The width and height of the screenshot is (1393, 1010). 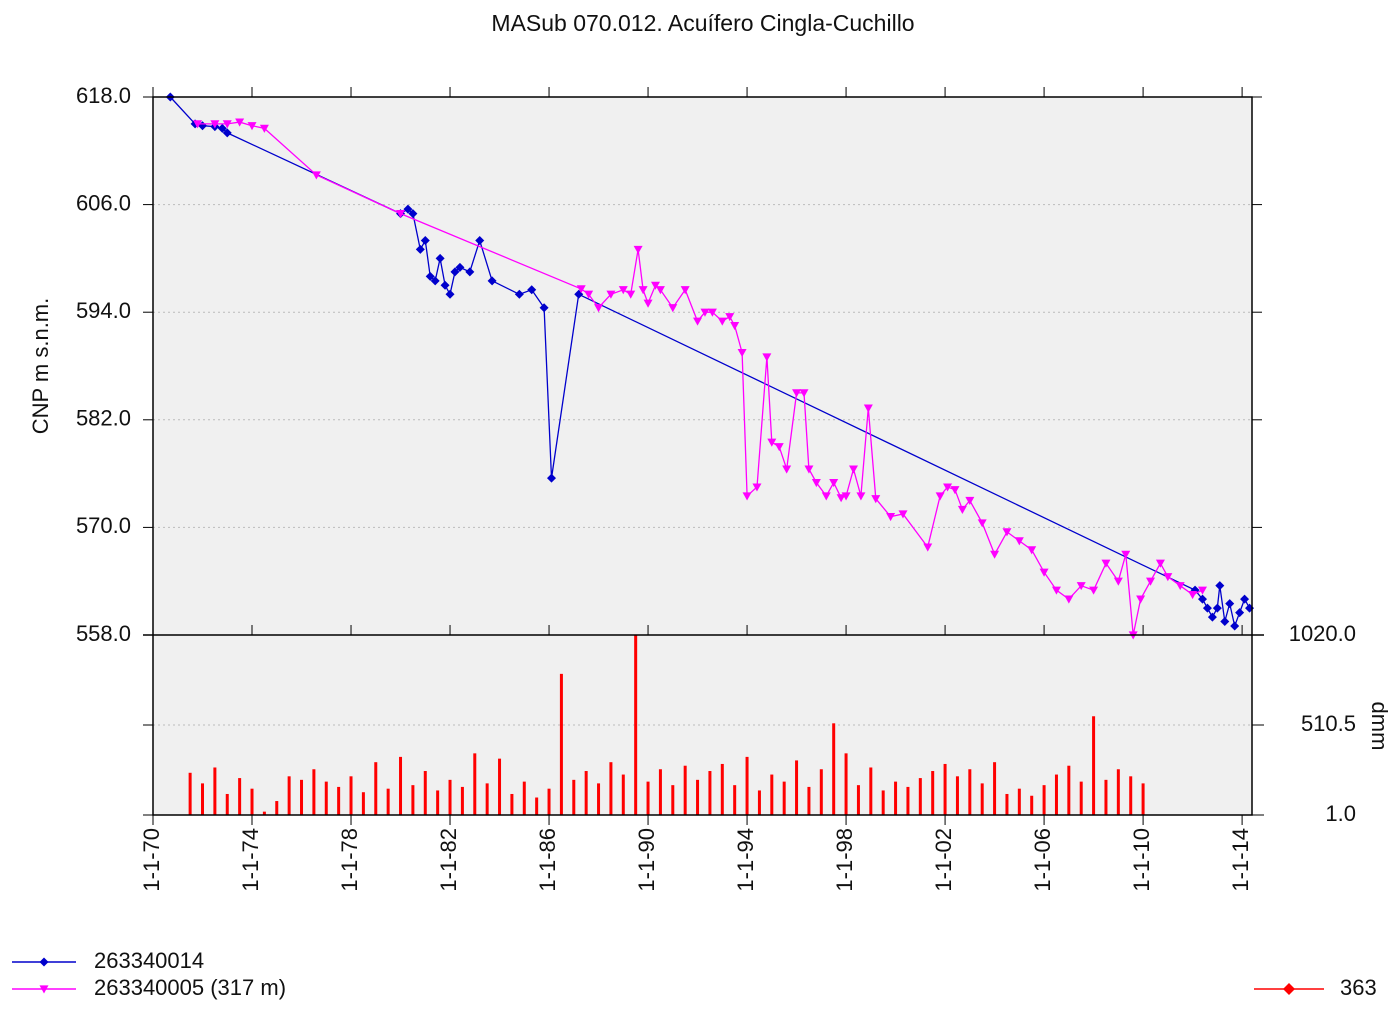 What do you see at coordinates (103, 310) in the screenshot?
I see `y-tick-label: 594.0` at bounding box center [103, 310].